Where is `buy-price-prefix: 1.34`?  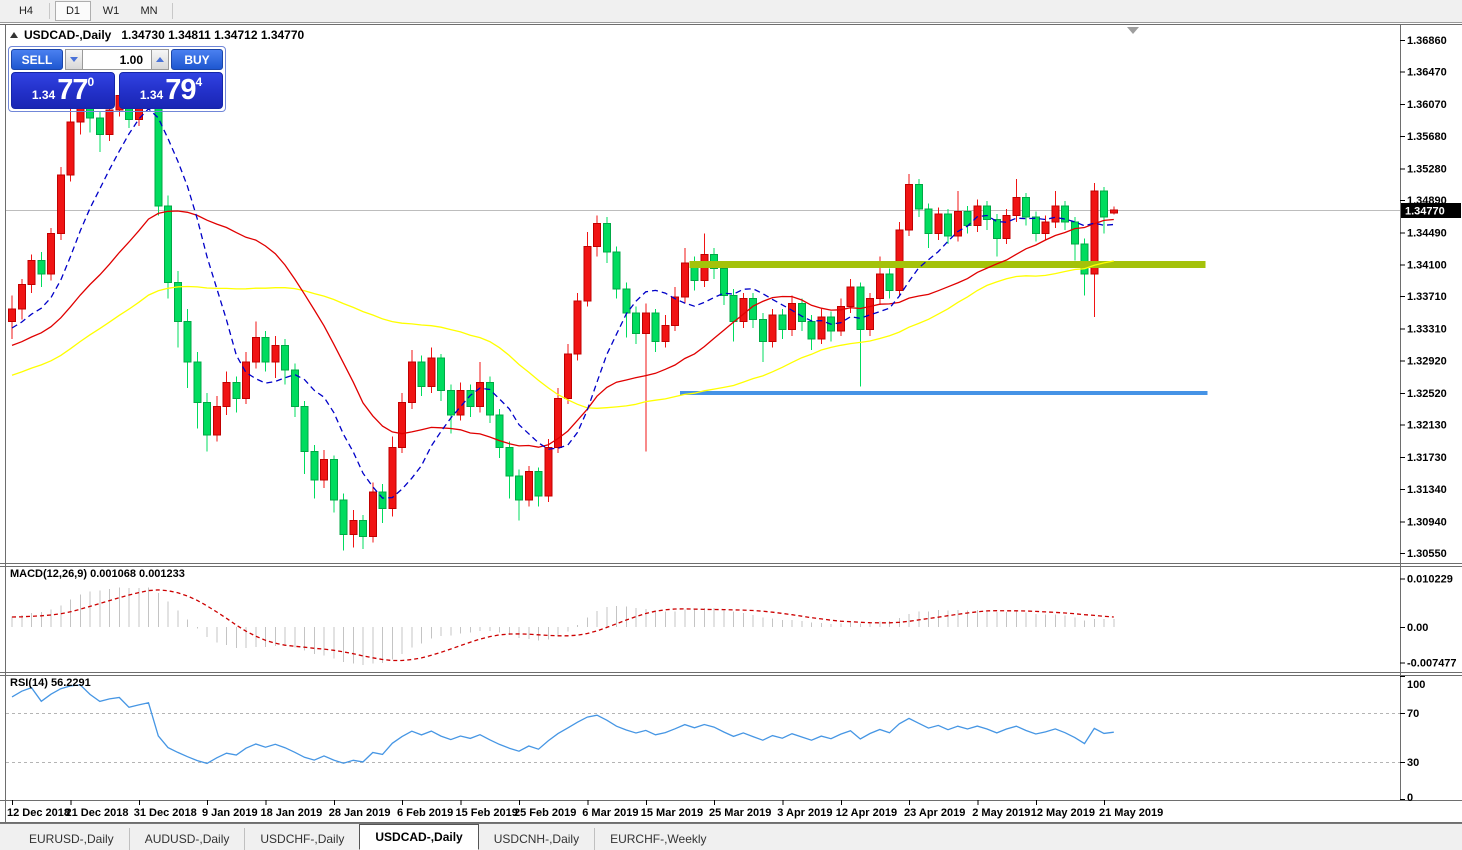
buy-price-prefix: 1.34 is located at coordinates (151, 95).